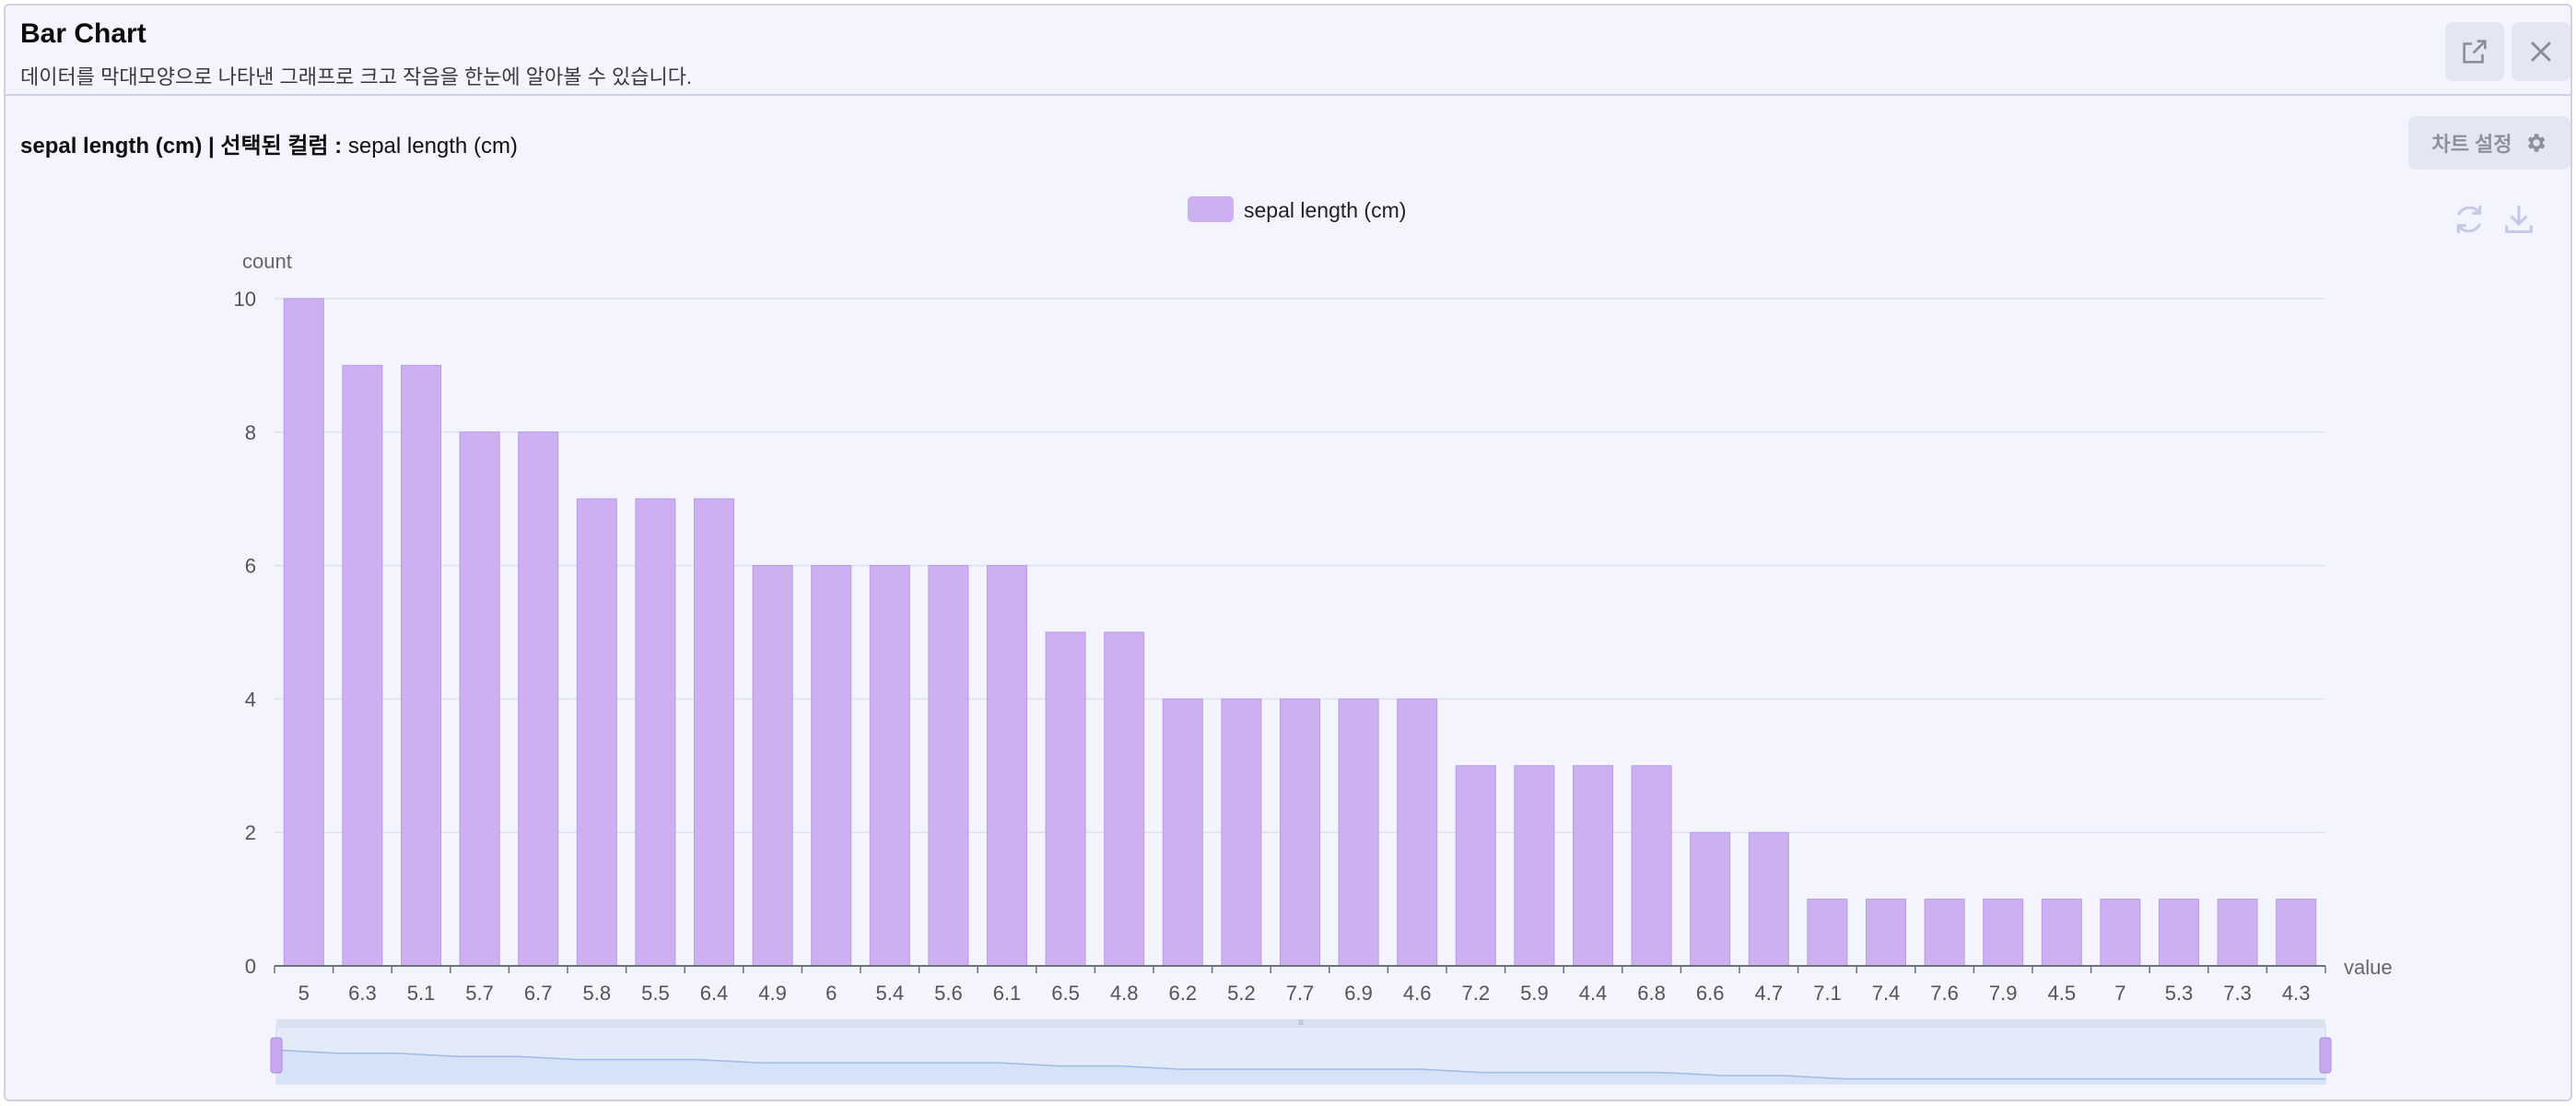  What do you see at coordinates (1593, 993) in the screenshot?
I see `x-tick-label: 4.4` at bounding box center [1593, 993].